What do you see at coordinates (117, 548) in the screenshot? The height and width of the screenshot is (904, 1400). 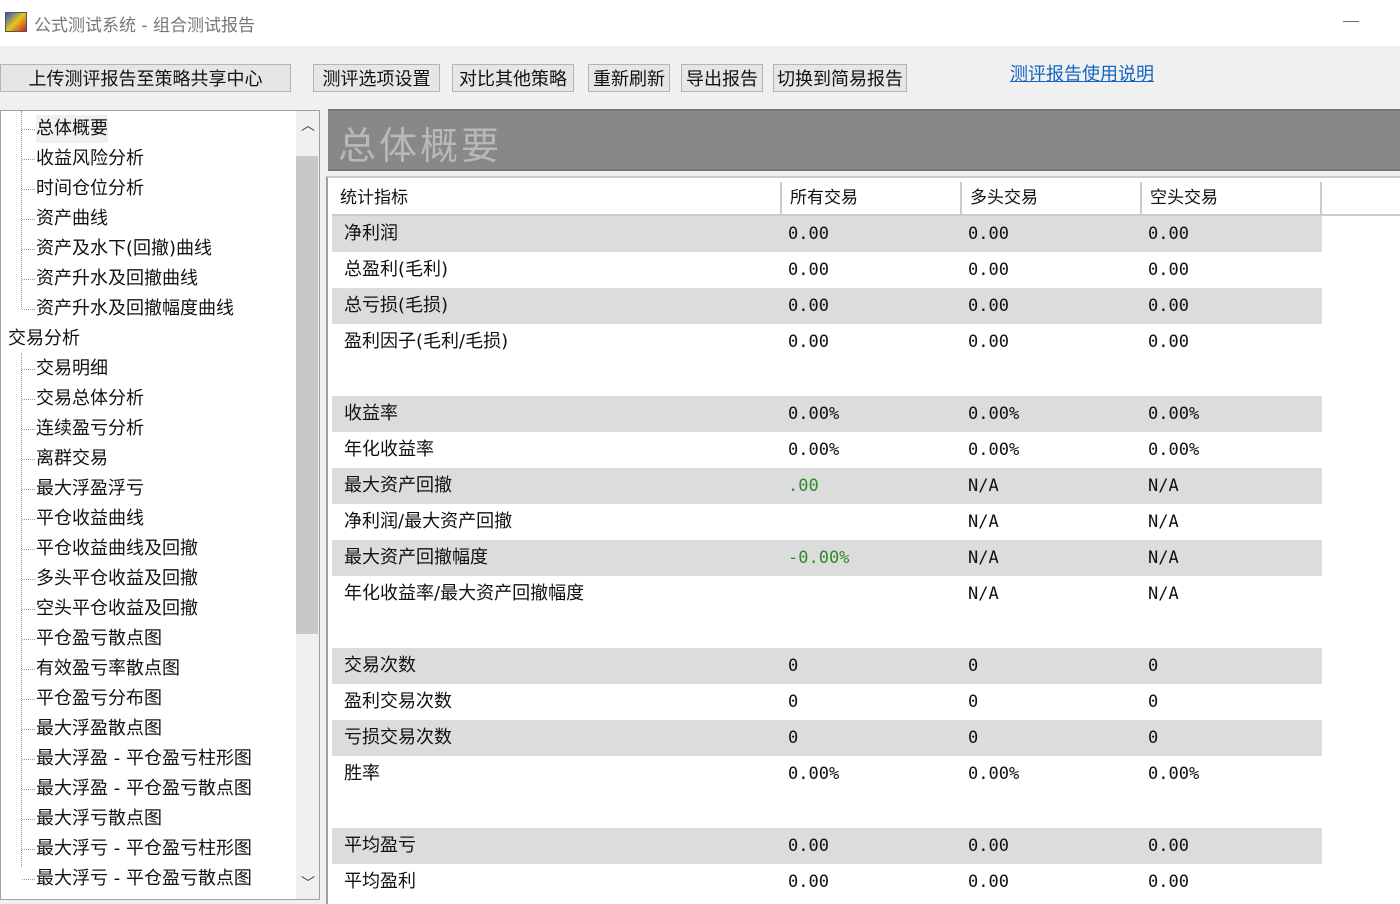 I see `tree-item: 平仓收益曲线及回撤` at bounding box center [117, 548].